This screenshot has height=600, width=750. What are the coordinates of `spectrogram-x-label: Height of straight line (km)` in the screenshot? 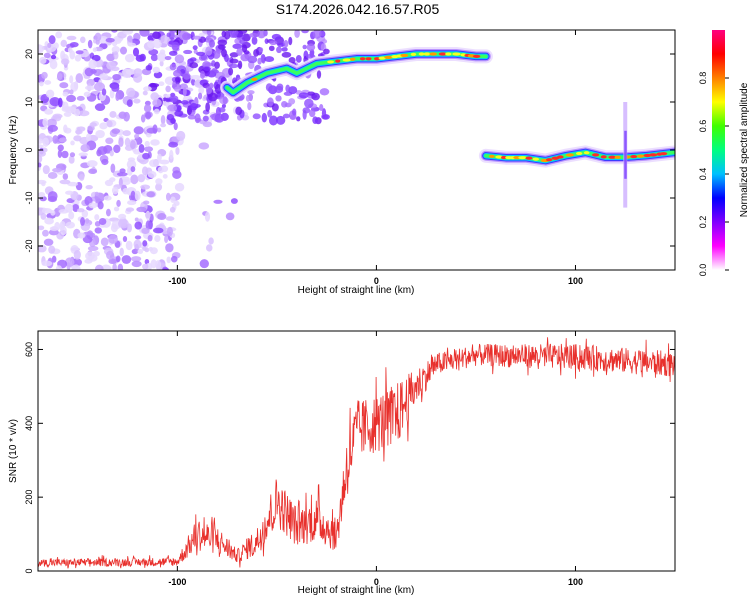 It's located at (356, 290).